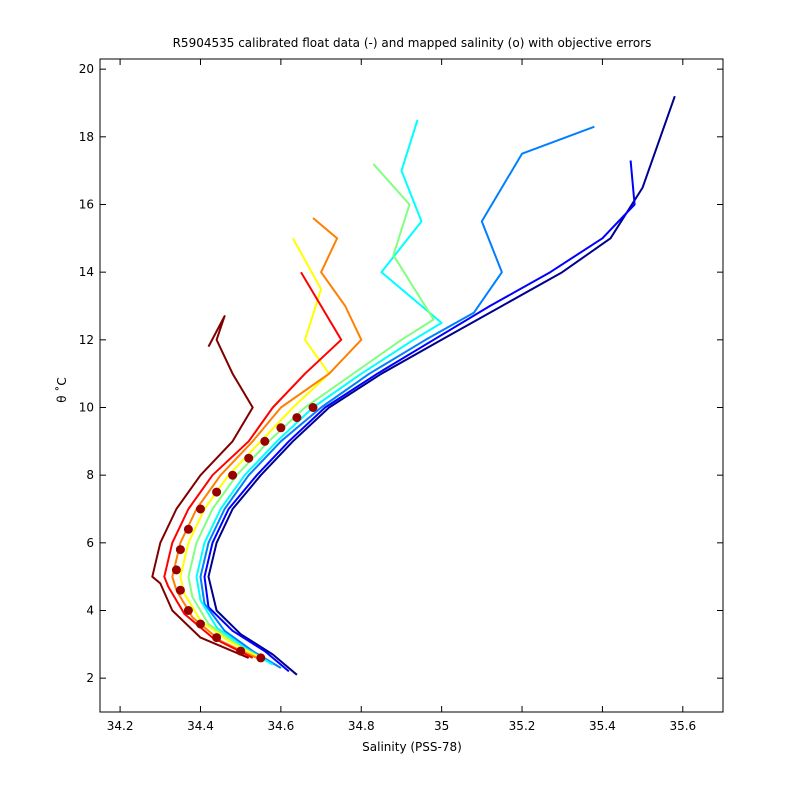  I want to click on y-axis-label: θ ˚C, so click(61, 390).